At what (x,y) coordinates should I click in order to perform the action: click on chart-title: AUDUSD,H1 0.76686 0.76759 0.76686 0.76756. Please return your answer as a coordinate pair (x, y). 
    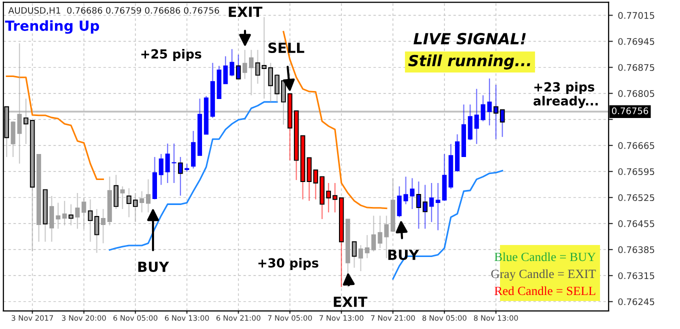
    Looking at the image, I should click on (114, 11).